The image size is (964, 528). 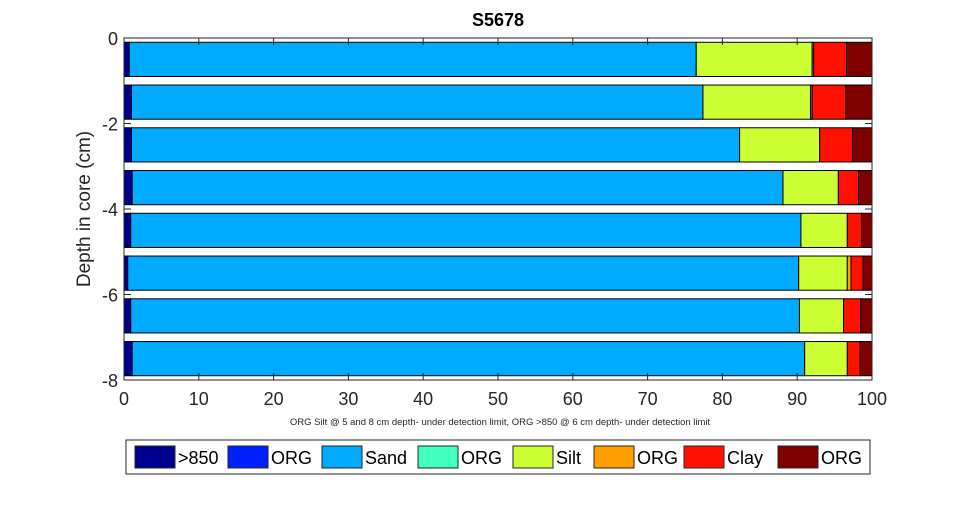 What do you see at coordinates (745, 458) in the screenshot?
I see `legend-label: Clay` at bounding box center [745, 458].